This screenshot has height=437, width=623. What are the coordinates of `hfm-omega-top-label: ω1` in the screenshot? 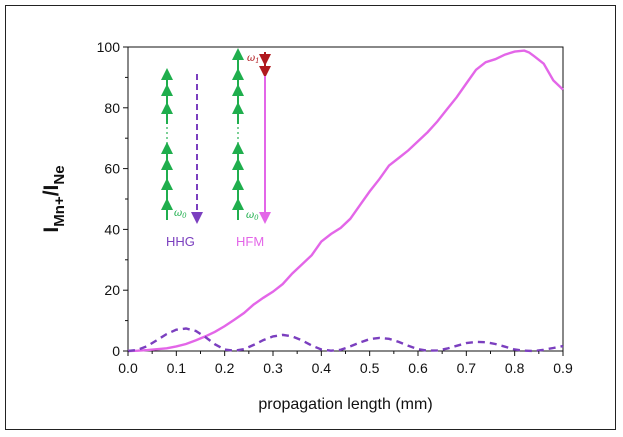 It's located at (253, 59).